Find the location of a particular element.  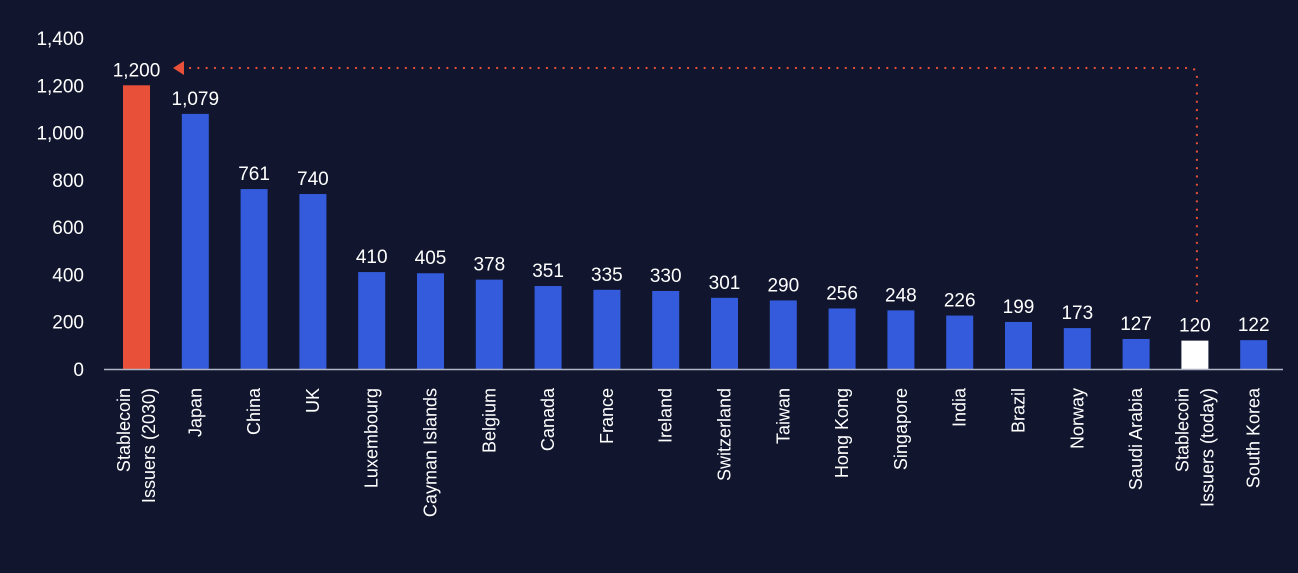

value-label: 290 is located at coordinates (783, 285).